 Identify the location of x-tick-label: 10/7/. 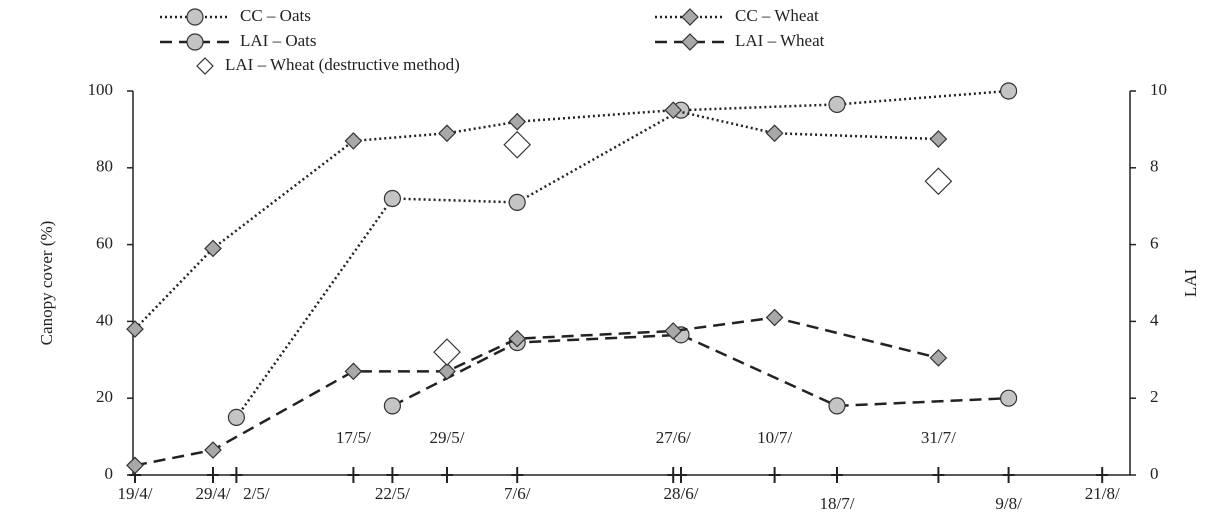
(774, 437).